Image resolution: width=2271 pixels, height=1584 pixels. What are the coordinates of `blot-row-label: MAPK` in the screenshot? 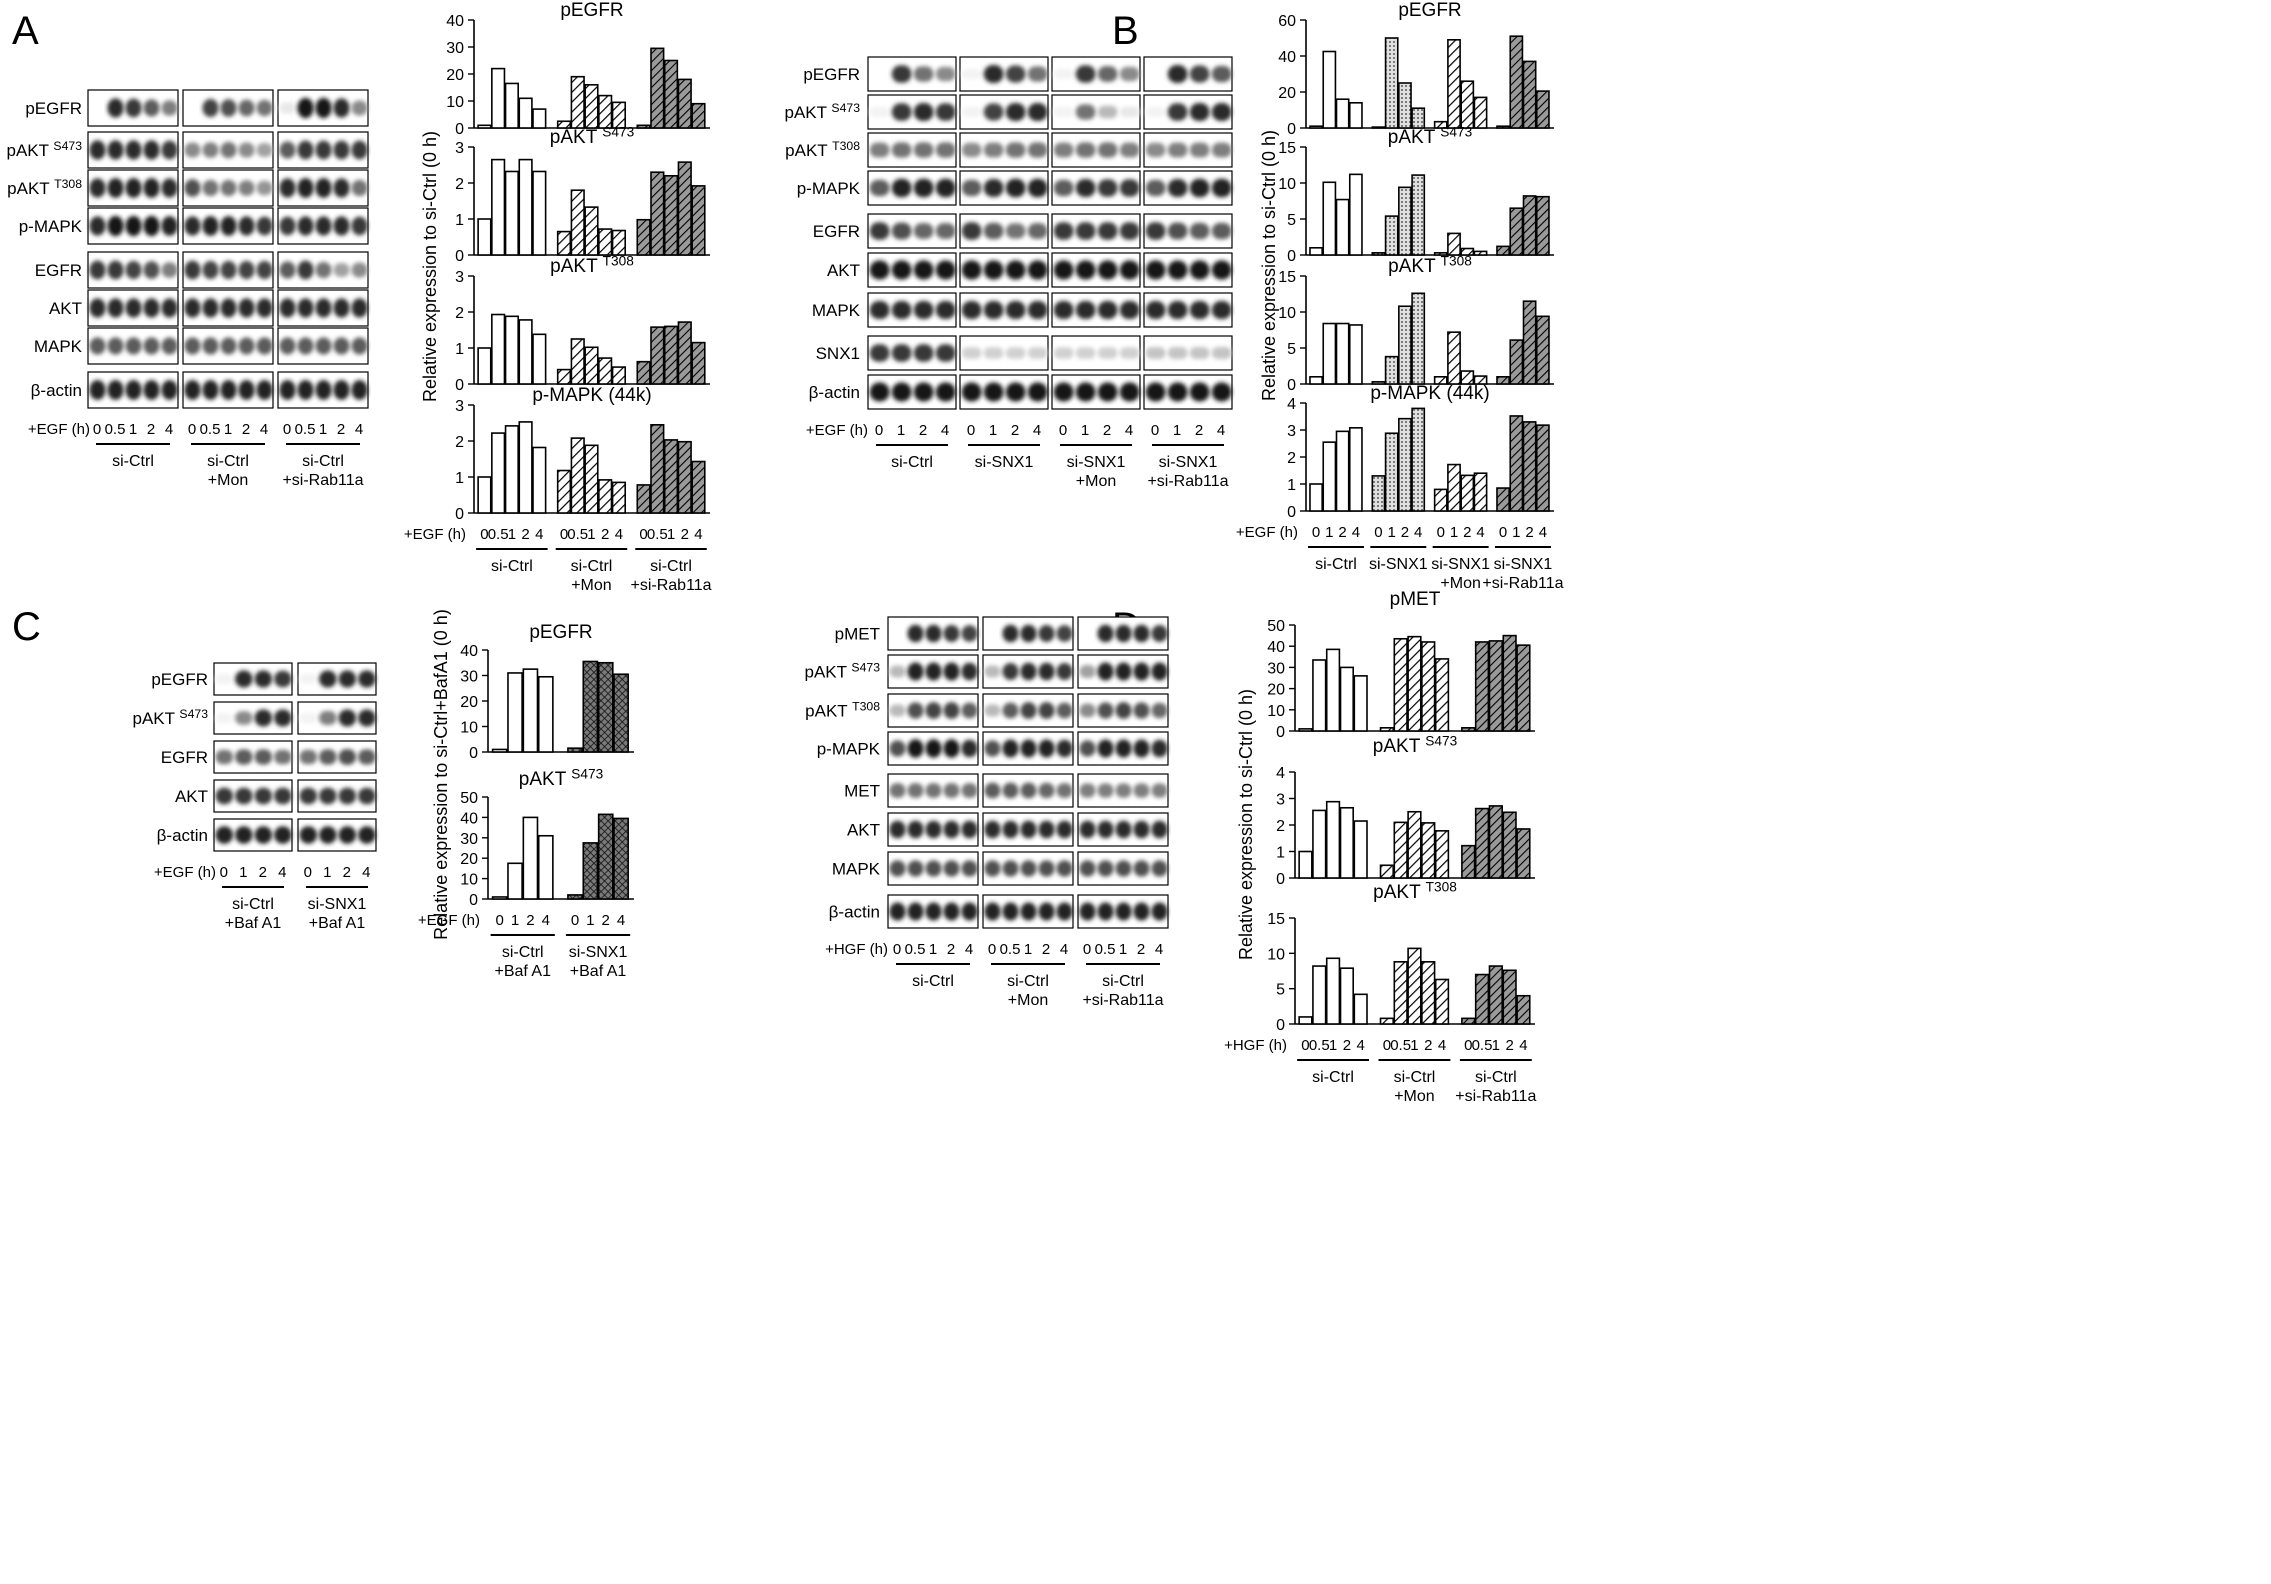 It's located at (856, 869).